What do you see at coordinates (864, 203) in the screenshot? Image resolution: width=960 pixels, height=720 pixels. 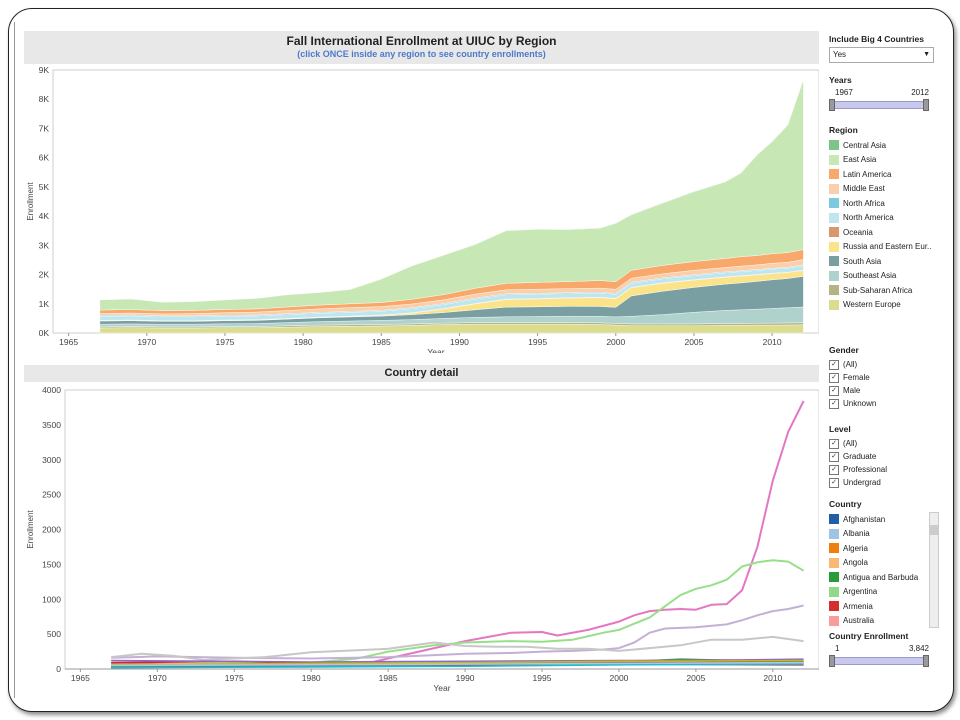 I see `legend-label: North Africa` at bounding box center [864, 203].